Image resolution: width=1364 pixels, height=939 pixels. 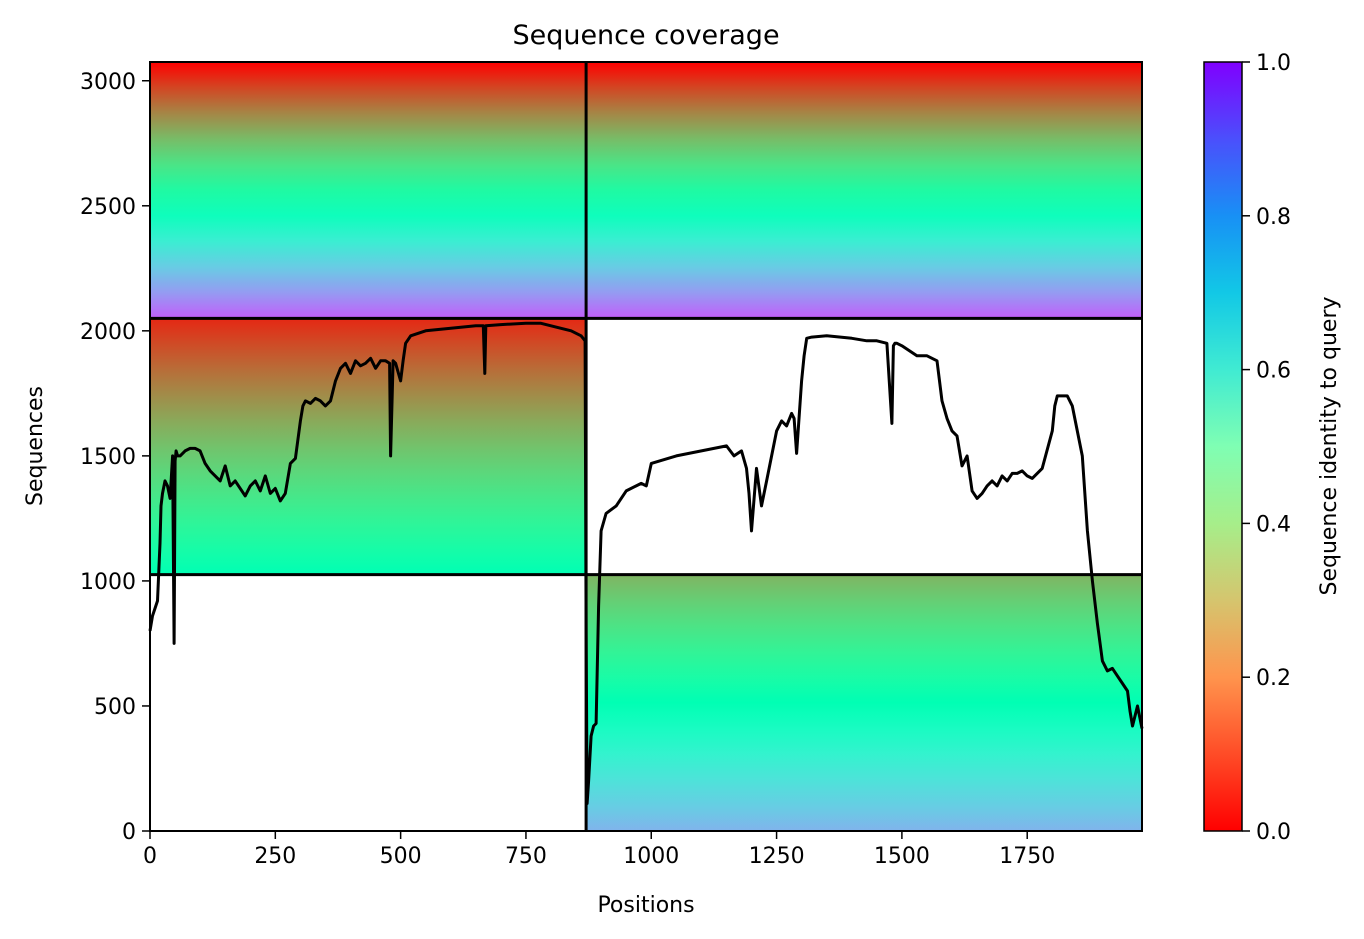 I want to click on y-tick-label: 500, so click(x=115, y=707).